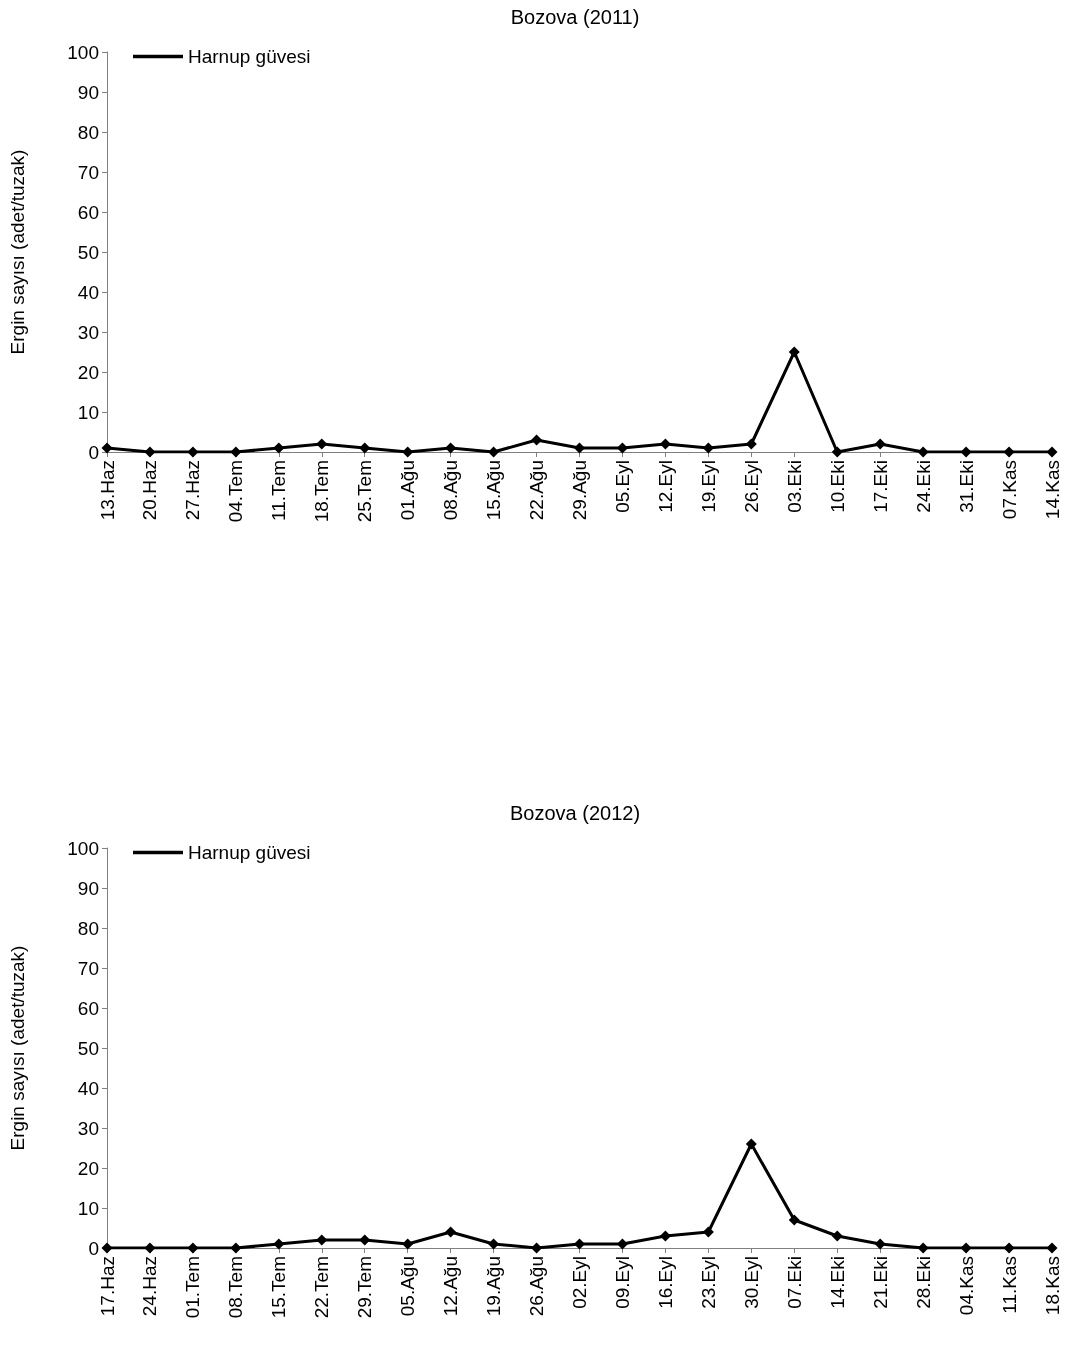 This screenshot has width=1069, height=1346. What do you see at coordinates (751, 486) in the screenshot?
I see `x-tick-label: 26.Eyl` at bounding box center [751, 486].